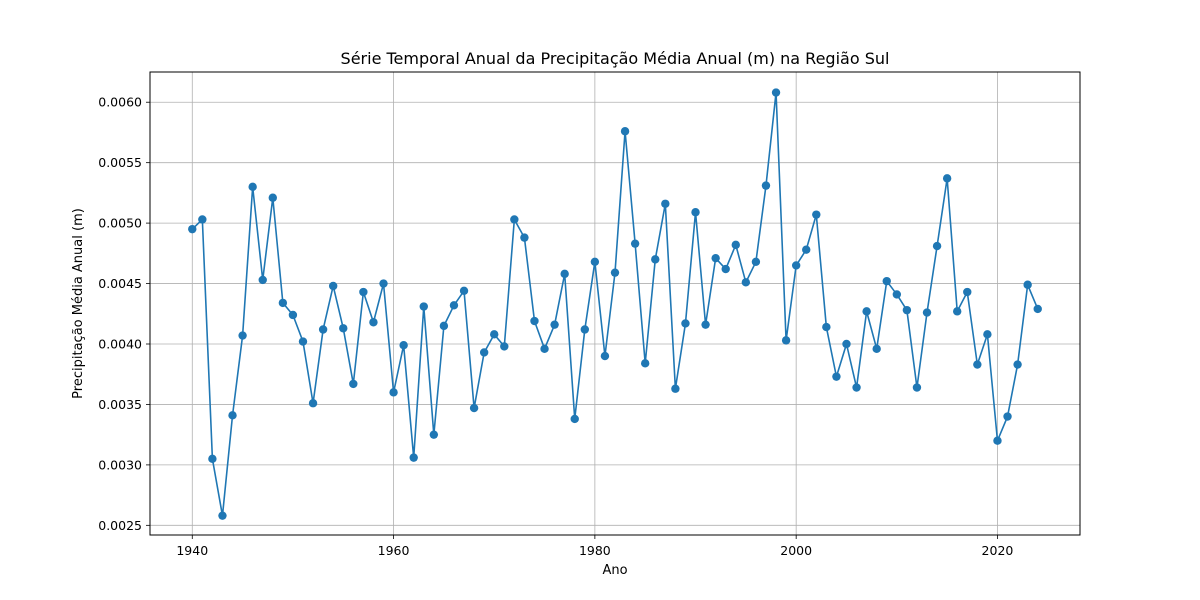 The width and height of the screenshot is (1200, 600). Describe the element at coordinates (796, 550) in the screenshot. I see `x-tick-label: 2000` at that location.